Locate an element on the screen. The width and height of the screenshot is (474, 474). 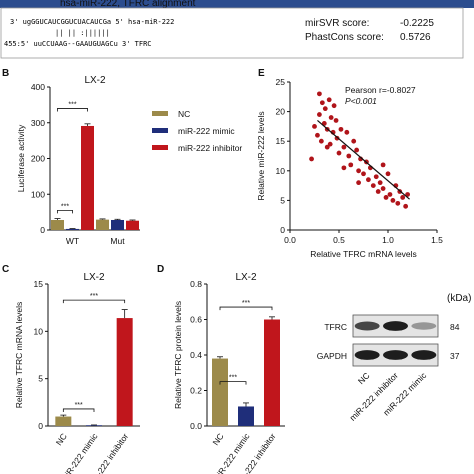
phastcons-score-value: 0.5726 is located at coordinates (415, 37).